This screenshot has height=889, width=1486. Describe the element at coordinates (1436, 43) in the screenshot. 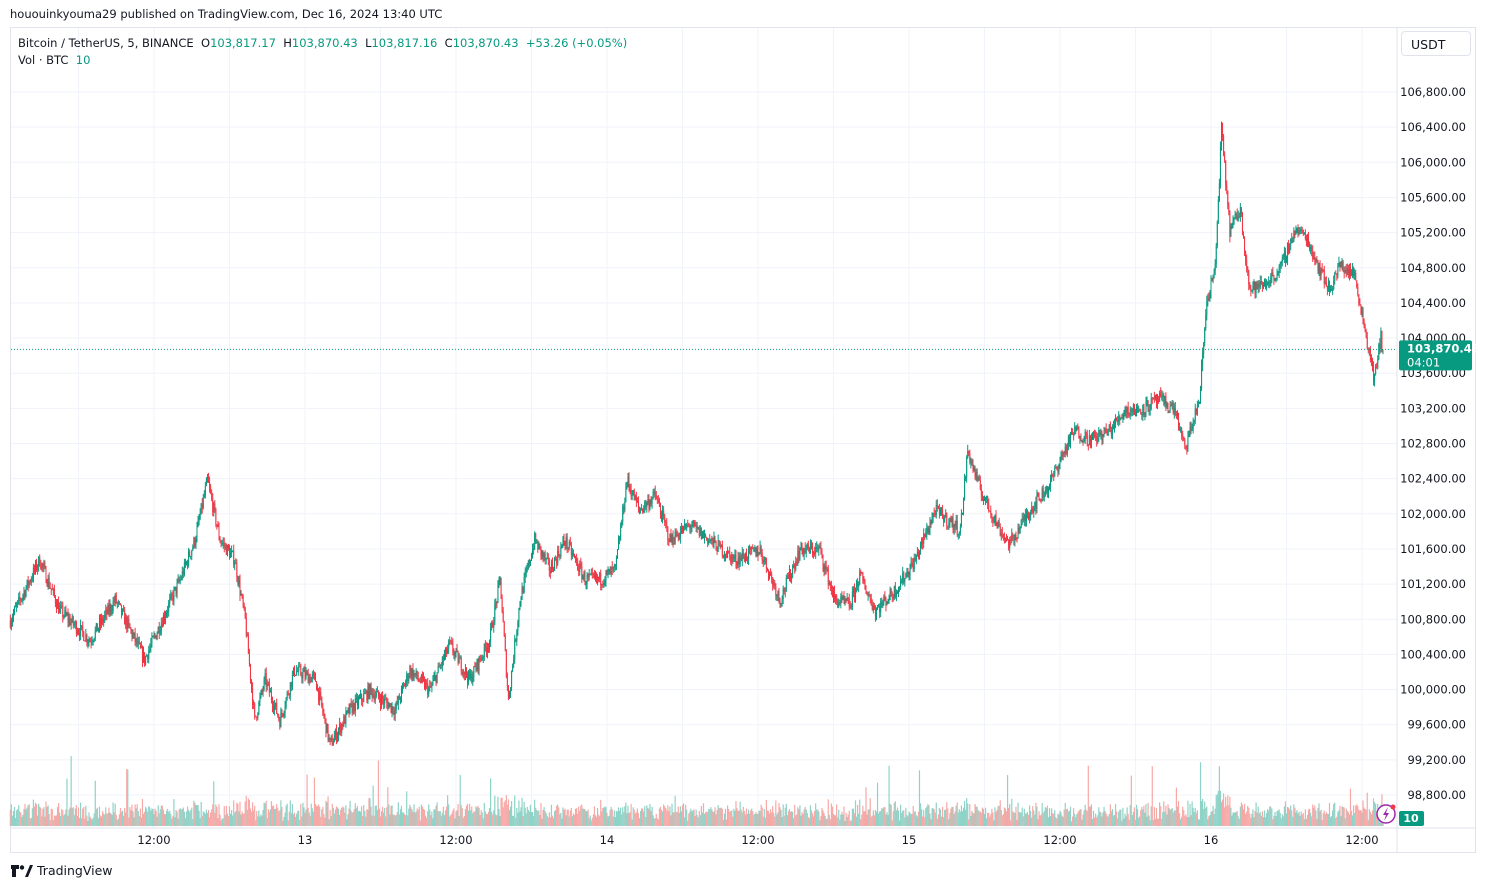

I see `currency-button: USDT` at that location.